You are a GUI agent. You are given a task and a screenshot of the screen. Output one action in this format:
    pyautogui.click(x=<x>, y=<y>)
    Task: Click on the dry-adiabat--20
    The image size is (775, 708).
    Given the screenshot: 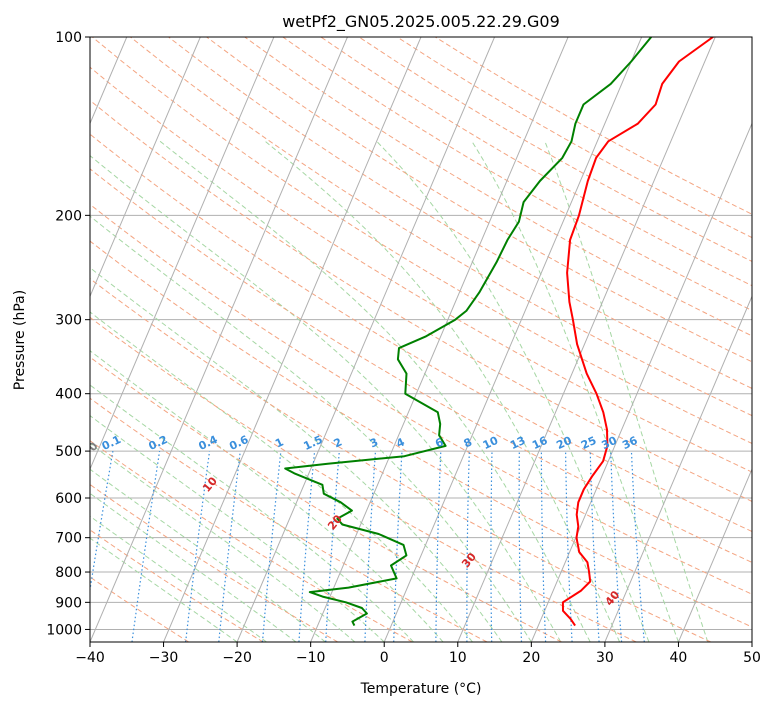 What is the action you would take?
    pyautogui.click(x=177, y=585)
    